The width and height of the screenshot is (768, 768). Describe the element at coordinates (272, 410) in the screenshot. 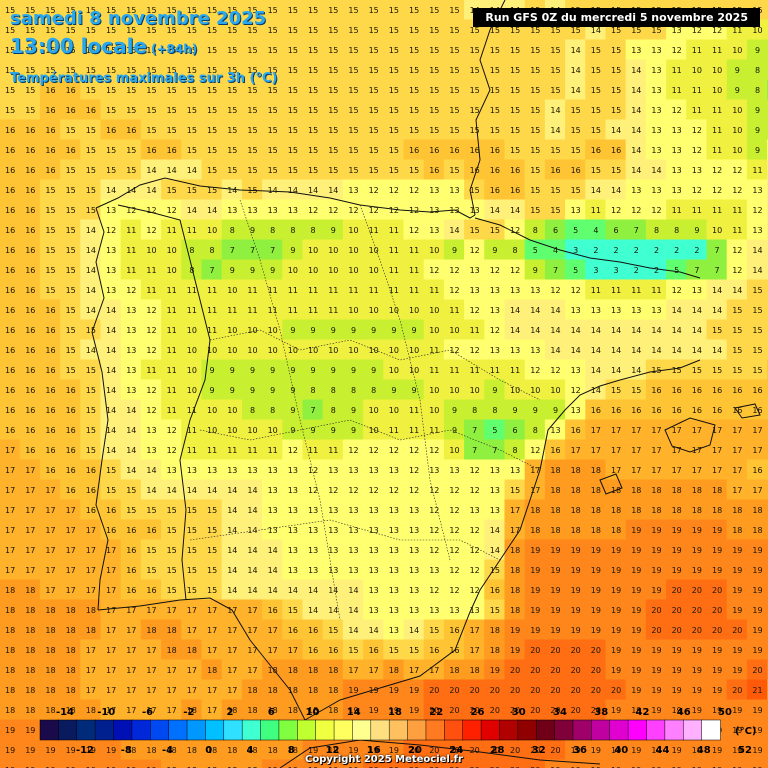

I see `temperature-value: 8` at that location.